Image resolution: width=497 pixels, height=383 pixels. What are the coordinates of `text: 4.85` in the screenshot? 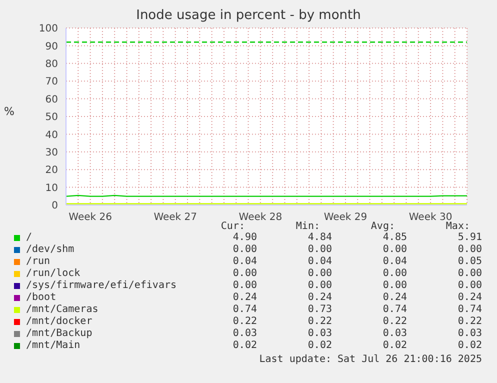 It's located at (394, 237).